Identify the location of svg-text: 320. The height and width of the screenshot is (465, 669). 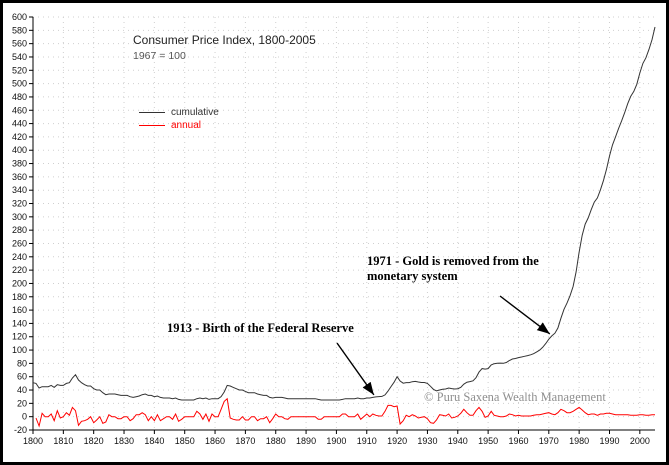
(19, 204).